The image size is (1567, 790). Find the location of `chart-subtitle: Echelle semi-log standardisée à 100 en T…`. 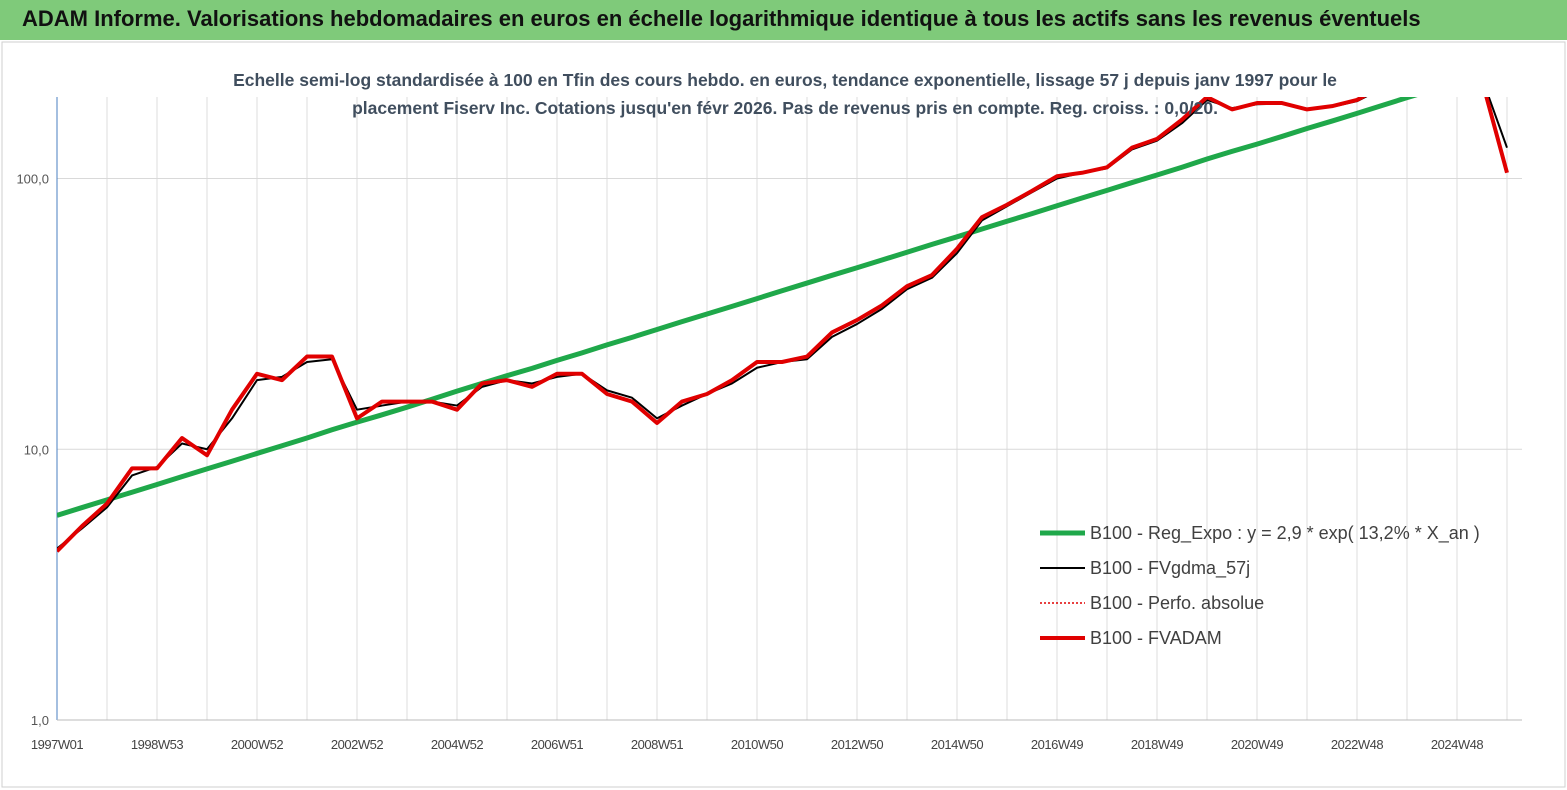

chart-subtitle: Echelle semi-log standardisée à 100 en T… is located at coordinates (785, 94).